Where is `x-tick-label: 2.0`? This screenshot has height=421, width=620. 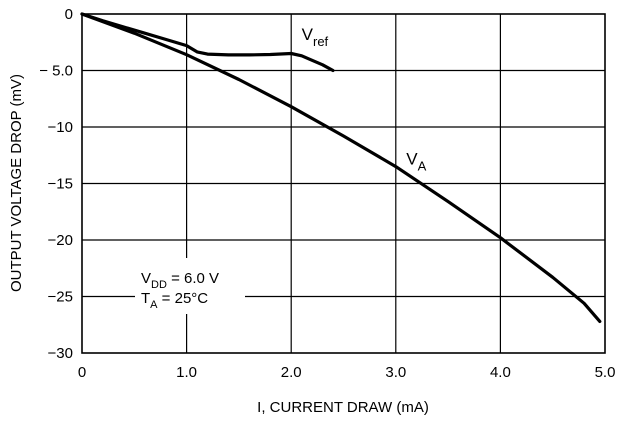 x-tick-label: 2.0 is located at coordinates (291, 372).